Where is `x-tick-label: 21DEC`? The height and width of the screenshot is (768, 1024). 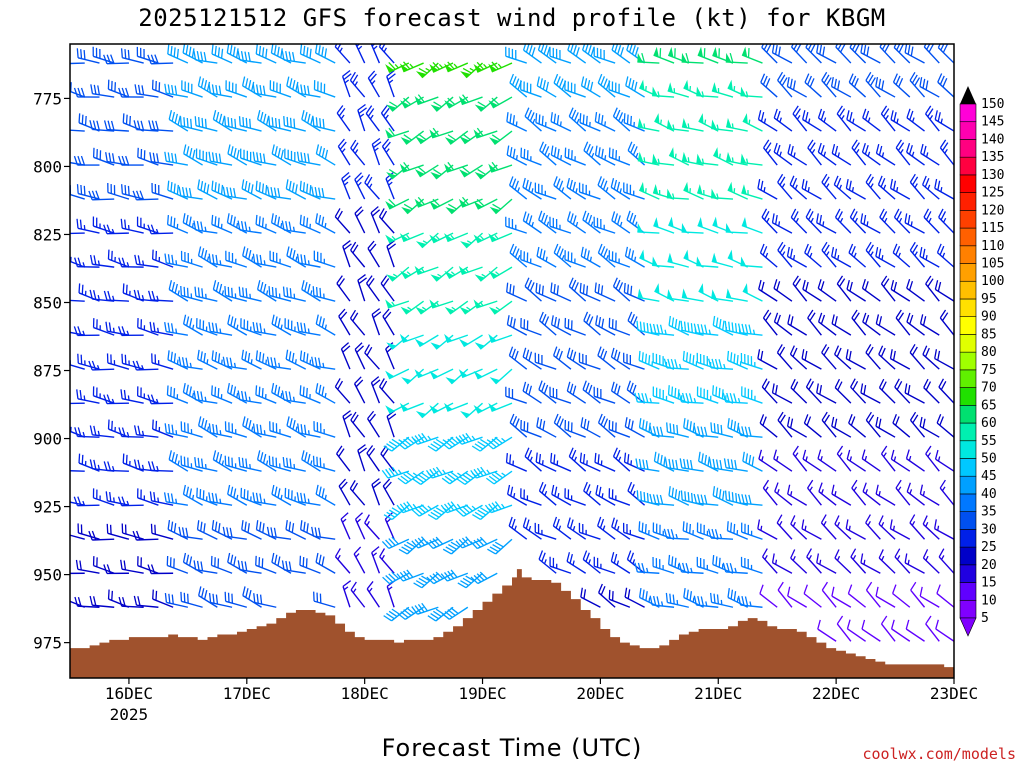 x-tick-label: 21DEC is located at coordinates (718, 693).